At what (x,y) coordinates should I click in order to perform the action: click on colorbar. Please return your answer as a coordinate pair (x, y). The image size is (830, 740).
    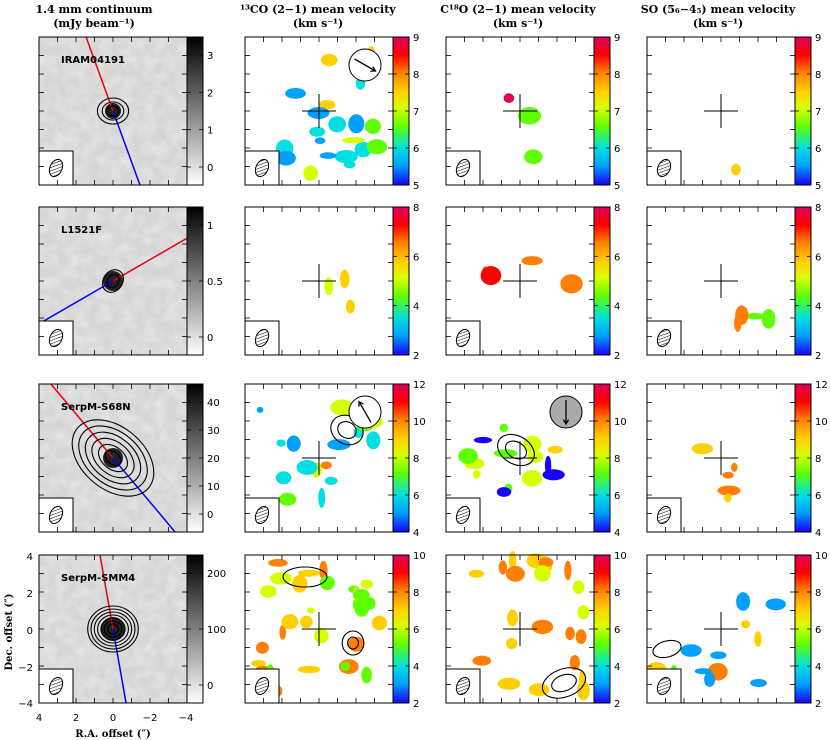
    Looking at the image, I should click on (602, 281).